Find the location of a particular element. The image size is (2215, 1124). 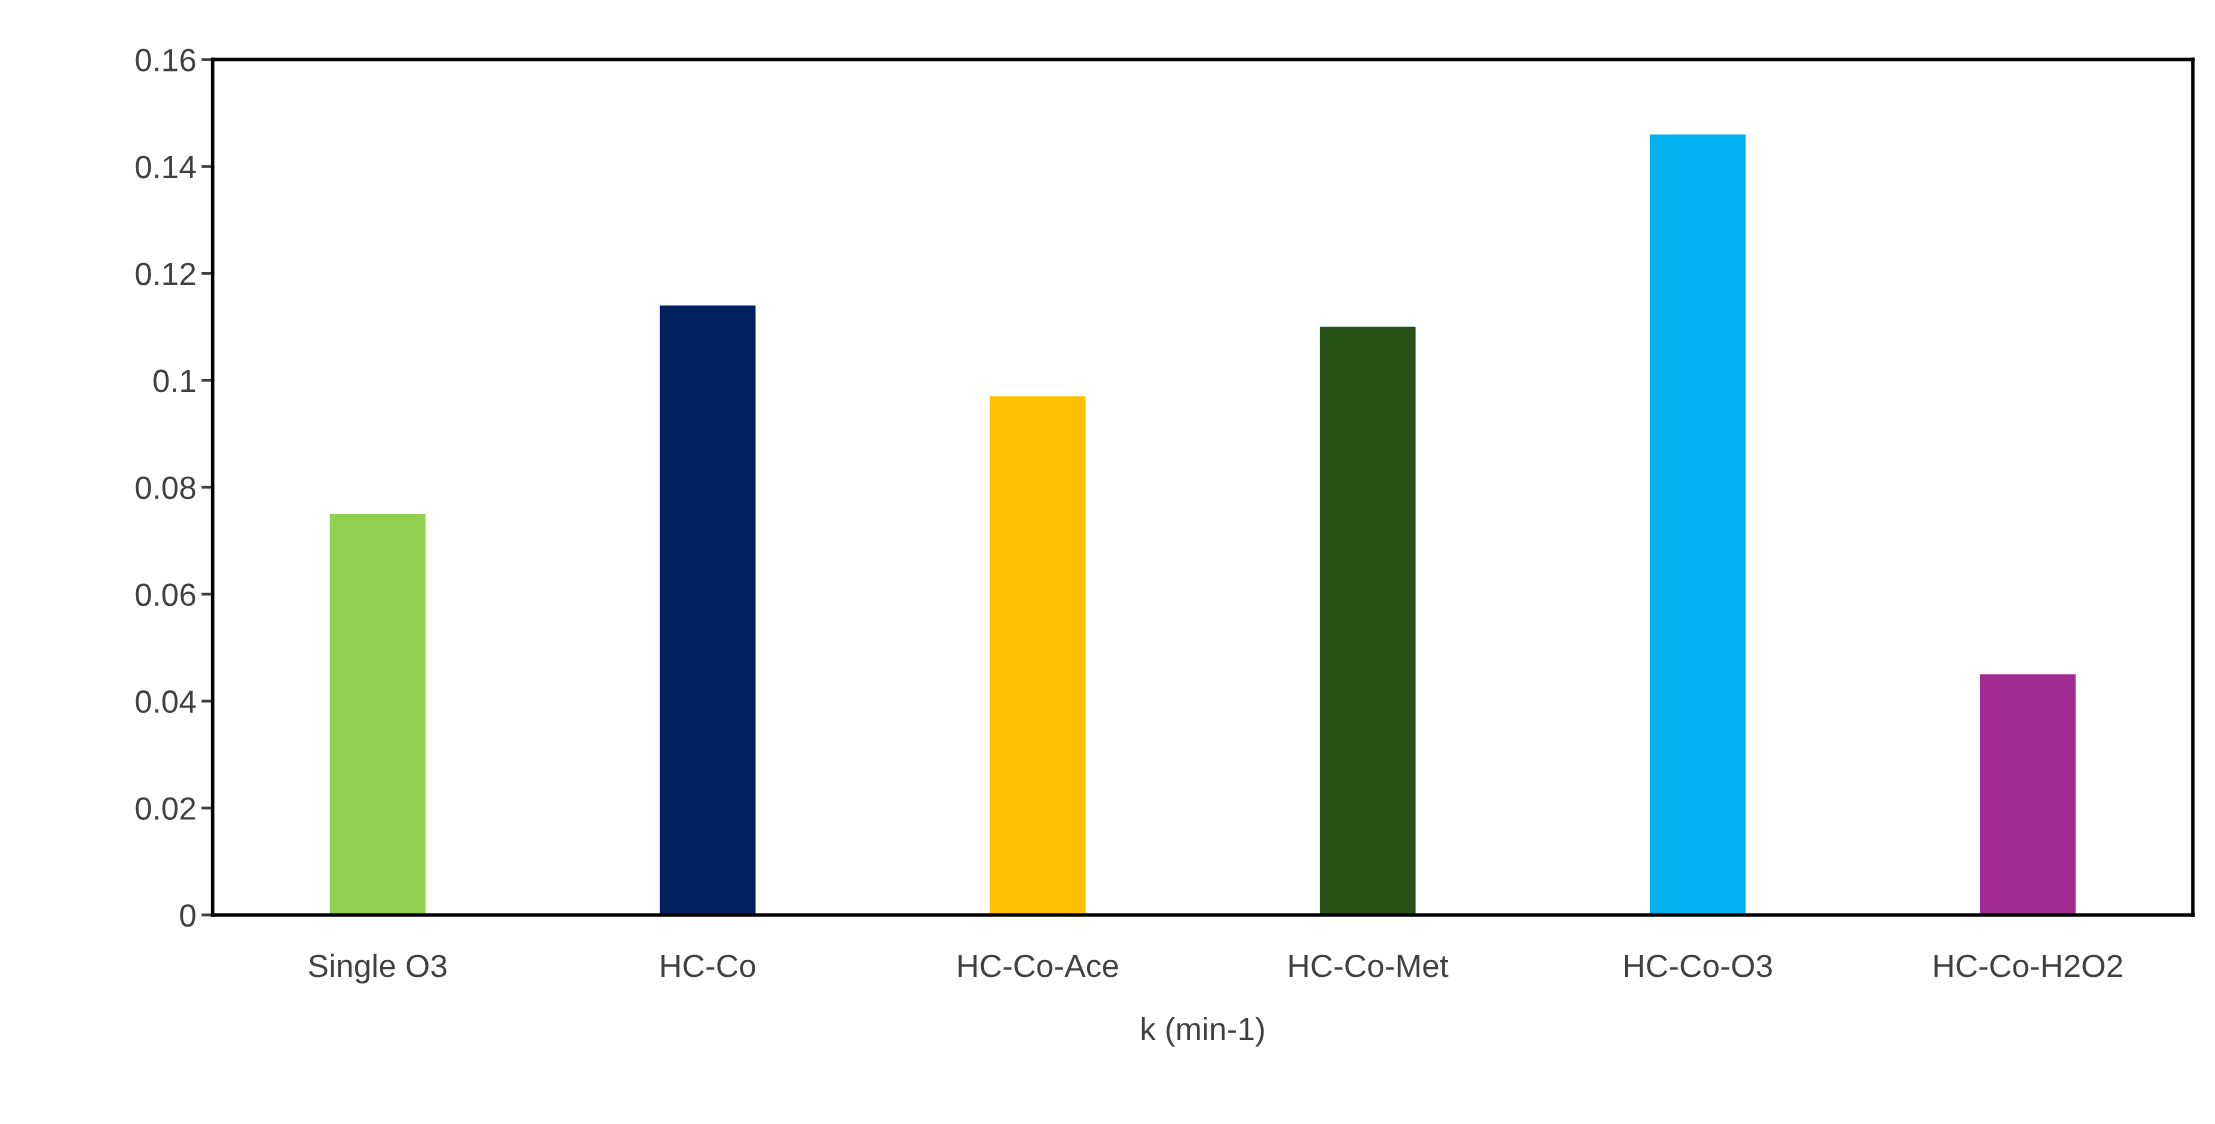

y-tick-label: 0.16 is located at coordinates (165, 60).